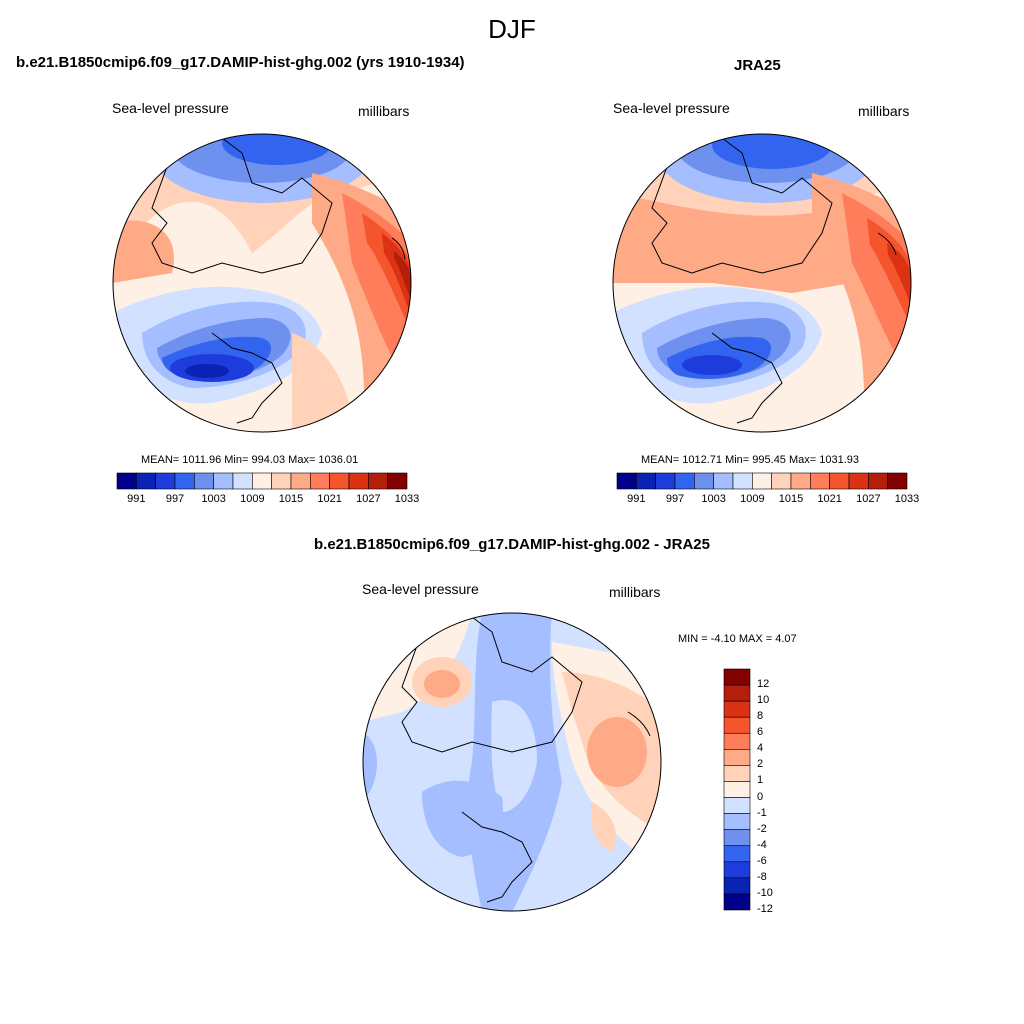 This screenshot has width=1024, height=1024. What do you see at coordinates (760, 764) in the screenshot?
I see `colorbar-tick-label: 2` at bounding box center [760, 764].